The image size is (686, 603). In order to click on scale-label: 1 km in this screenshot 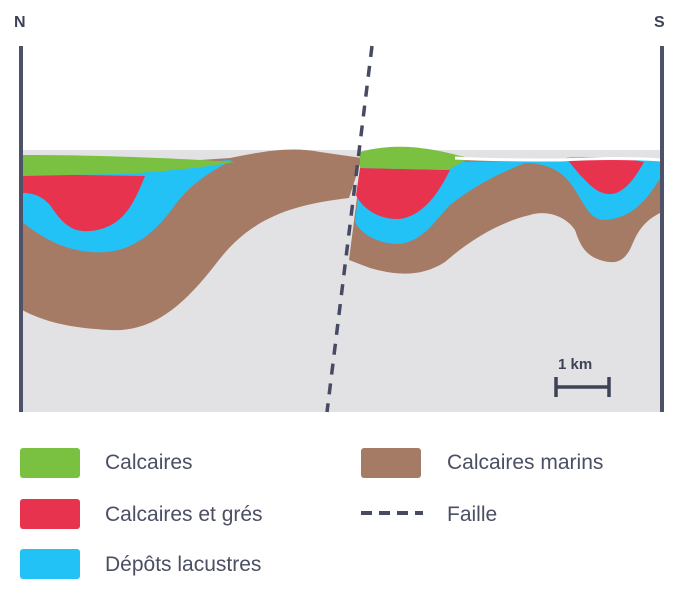, I will do `click(575, 364)`.